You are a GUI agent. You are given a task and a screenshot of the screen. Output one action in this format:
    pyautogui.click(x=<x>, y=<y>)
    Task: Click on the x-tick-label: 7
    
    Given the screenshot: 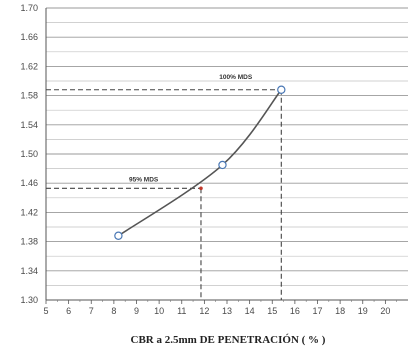 What is the action you would take?
    pyautogui.click(x=91, y=311)
    